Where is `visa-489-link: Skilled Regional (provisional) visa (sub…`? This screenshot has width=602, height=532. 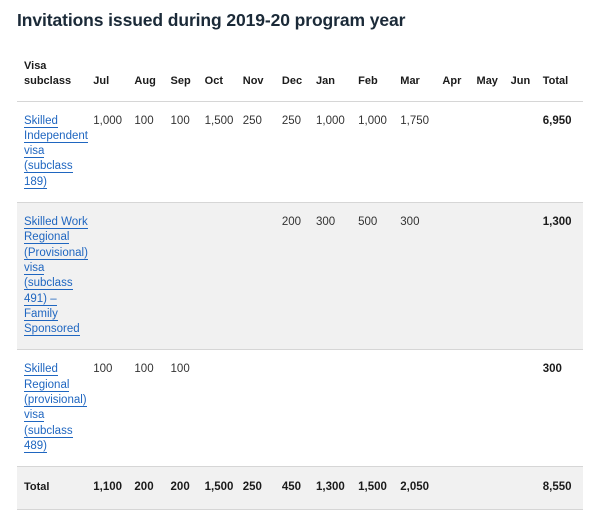 visa-489-link: Skilled Regional (provisional) visa (sub… is located at coordinates (55, 408).